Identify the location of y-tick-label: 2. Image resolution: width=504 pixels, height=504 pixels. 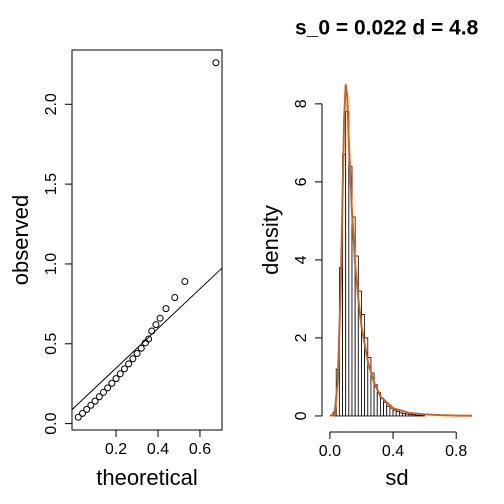
(301, 337).